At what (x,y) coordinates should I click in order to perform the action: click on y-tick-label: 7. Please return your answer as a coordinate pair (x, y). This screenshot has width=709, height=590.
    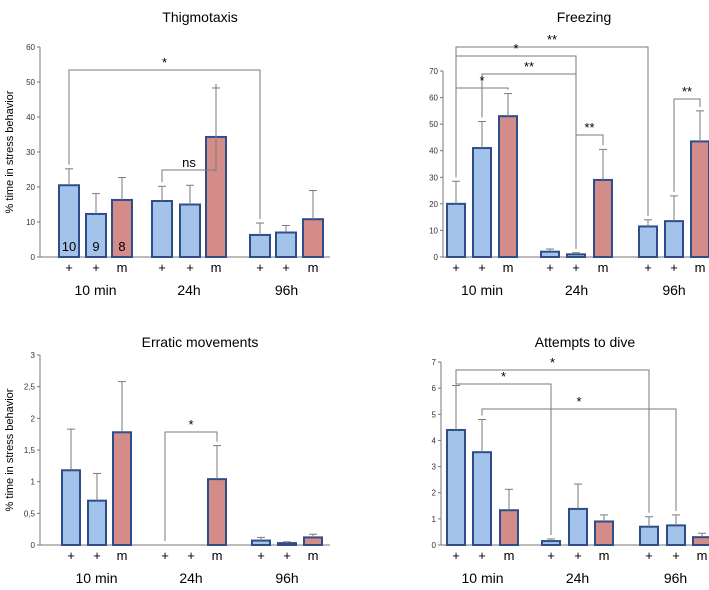
    Looking at the image, I should click on (434, 362).